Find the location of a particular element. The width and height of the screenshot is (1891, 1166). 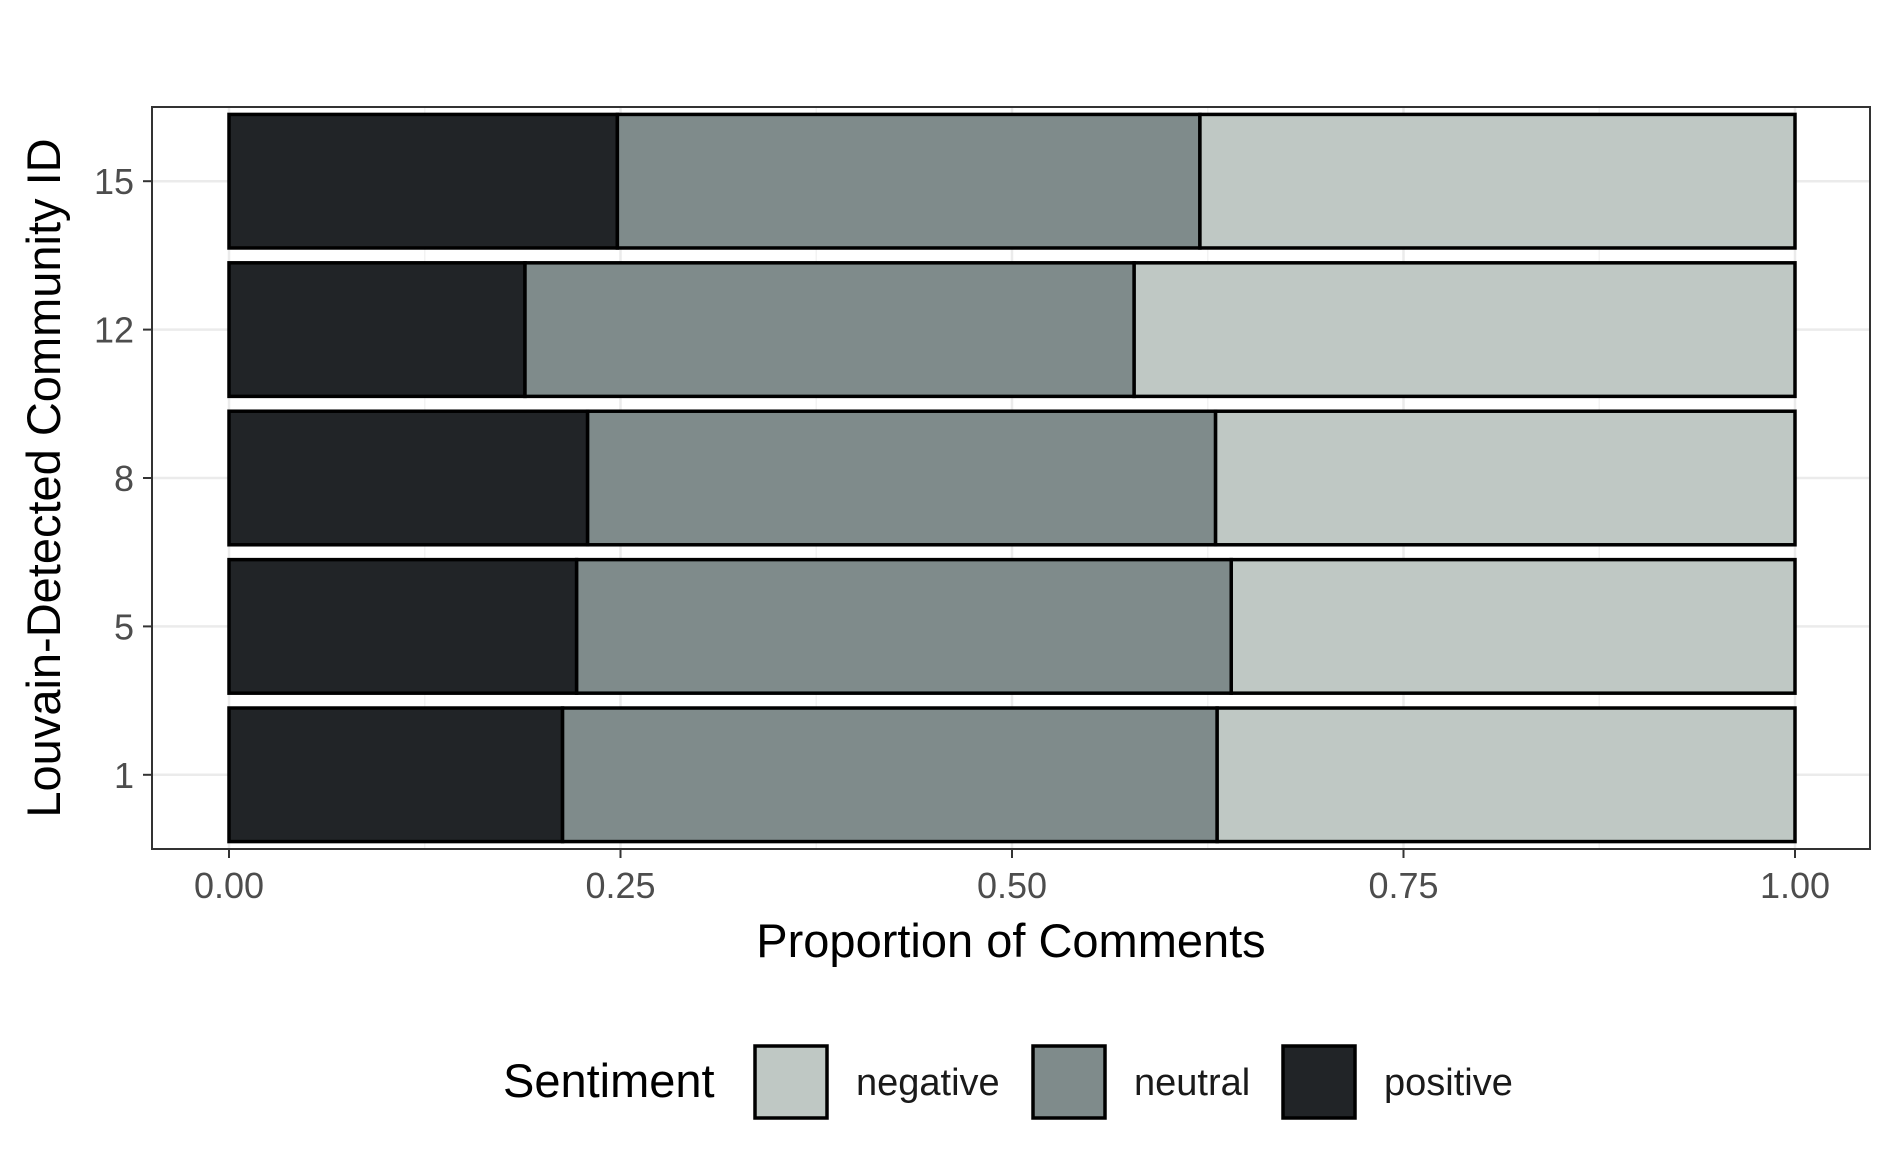

x-axis-title: Proportion of Comments is located at coordinates (1010, 940).